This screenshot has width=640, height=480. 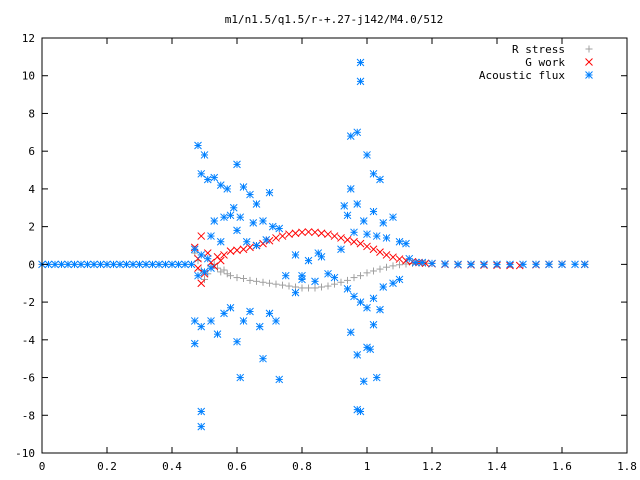 What do you see at coordinates (28, 302) in the screenshot?
I see `y-tick-label: -2` at bounding box center [28, 302].